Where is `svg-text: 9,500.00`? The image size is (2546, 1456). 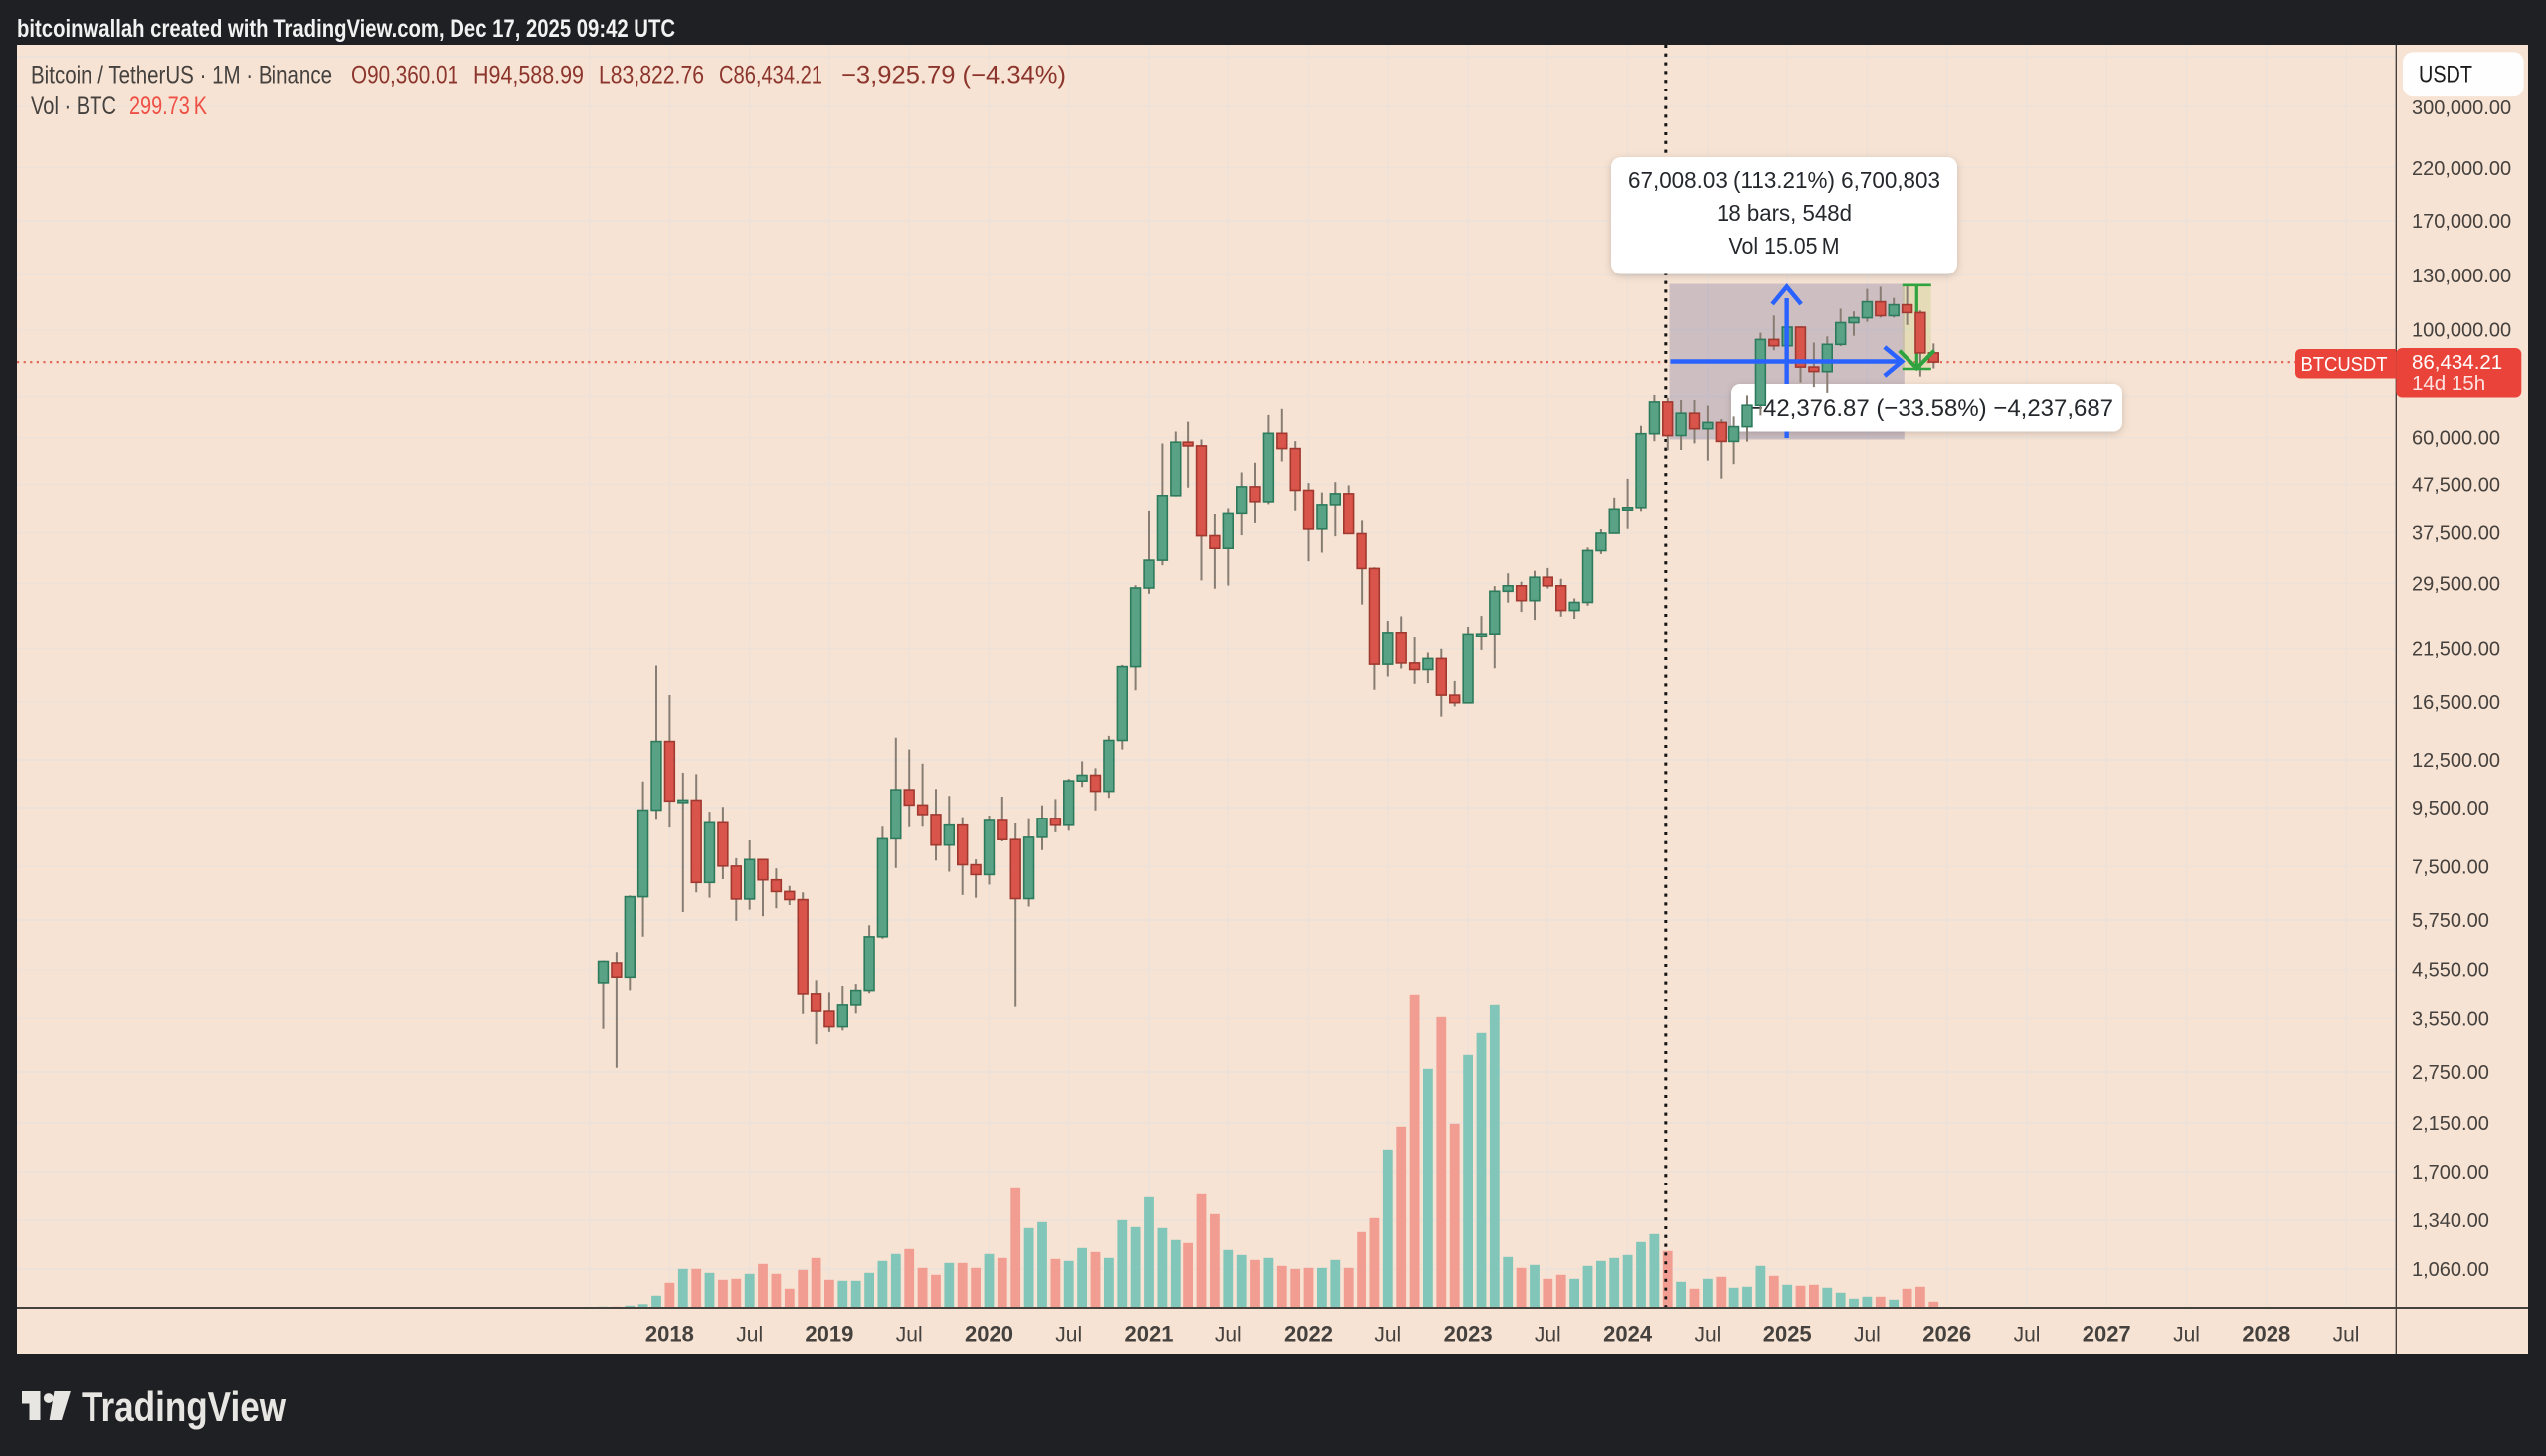 svg-text: 9,500.00 is located at coordinates (2450, 808).